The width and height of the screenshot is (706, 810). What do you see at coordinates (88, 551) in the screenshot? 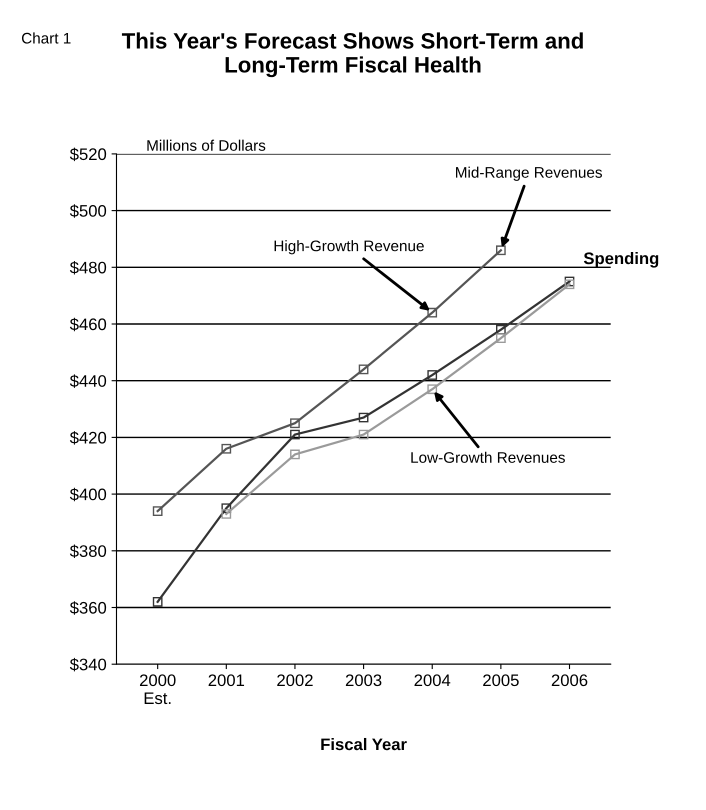
I see `y-tick-label: $380` at bounding box center [88, 551].